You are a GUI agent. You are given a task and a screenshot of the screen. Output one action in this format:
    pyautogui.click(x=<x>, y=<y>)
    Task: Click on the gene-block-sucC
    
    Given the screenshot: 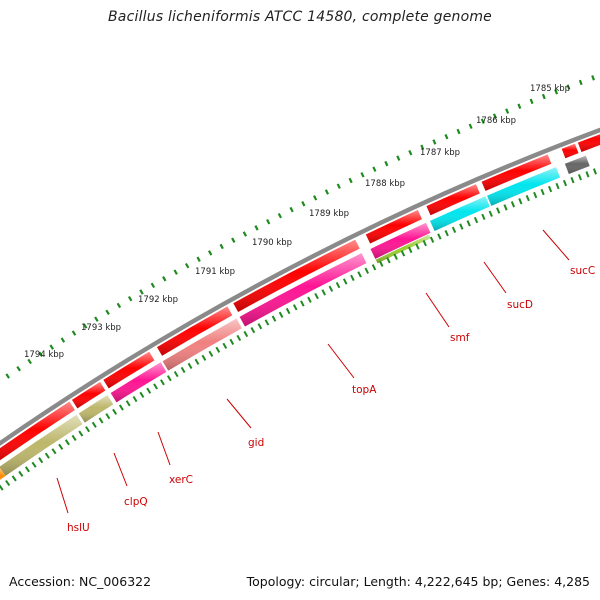 What is the action you would take?
    pyautogui.click(x=524, y=186)
    